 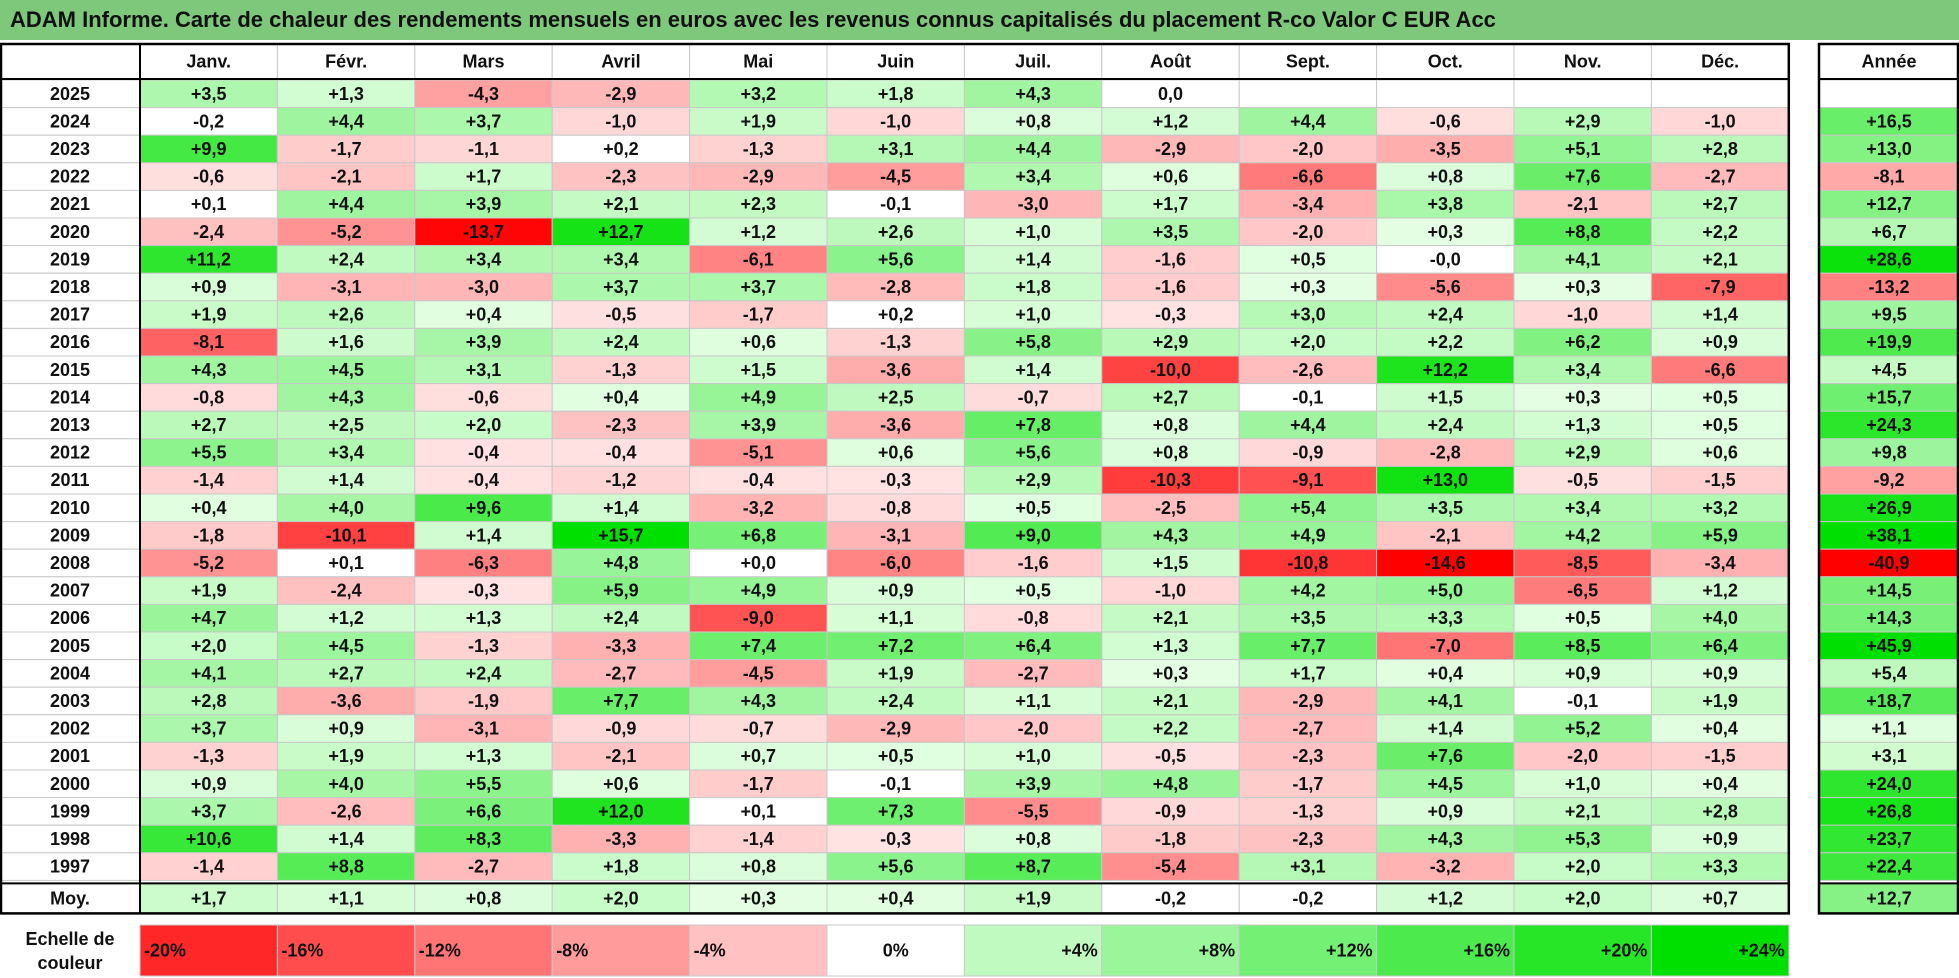 What do you see at coordinates (1720, 867) in the screenshot?
I see `heatmap-cell-value: +3,3` at bounding box center [1720, 867].